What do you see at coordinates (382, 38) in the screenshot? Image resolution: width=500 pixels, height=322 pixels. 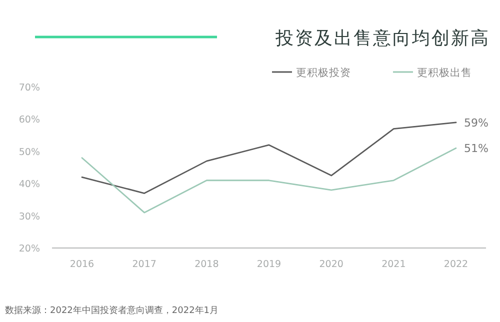 I see `chart-title: 投资及出售意向均创新高` at bounding box center [382, 38].